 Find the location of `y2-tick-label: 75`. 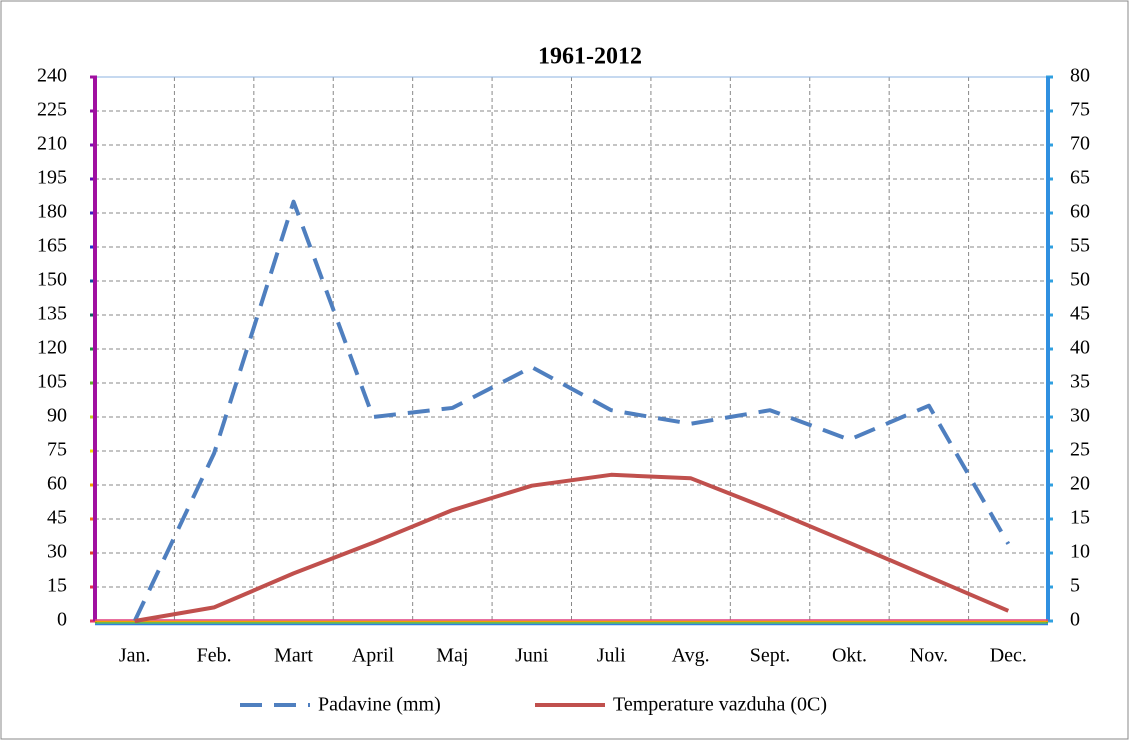

y2-tick-label: 75 is located at coordinates (1080, 110).